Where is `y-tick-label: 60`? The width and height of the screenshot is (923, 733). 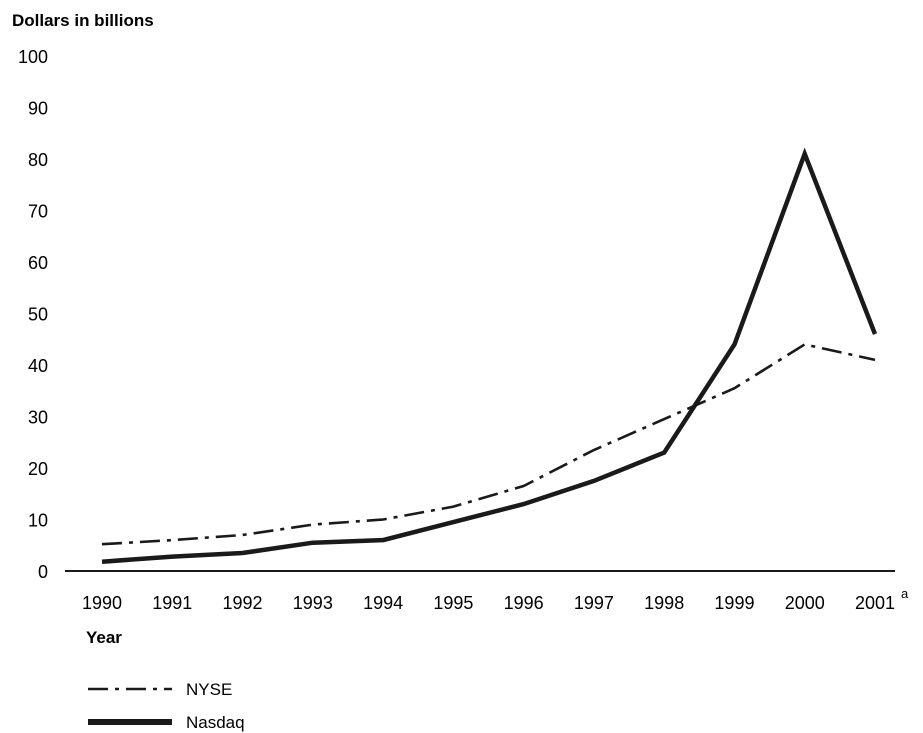
y-tick-label: 60 is located at coordinates (38, 263).